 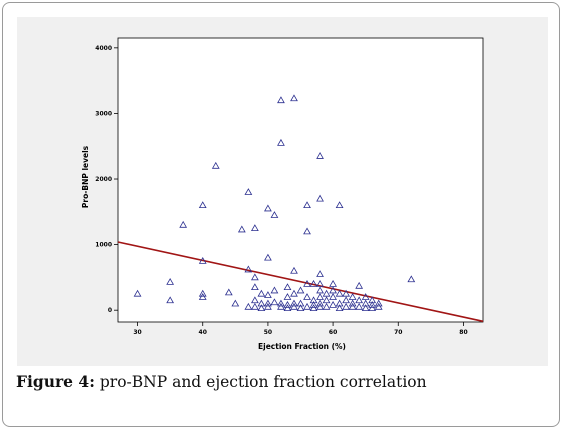 What do you see at coordinates (203, 332) in the screenshot?
I see `x-tick-label: 40` at bounding box center [203, 332].